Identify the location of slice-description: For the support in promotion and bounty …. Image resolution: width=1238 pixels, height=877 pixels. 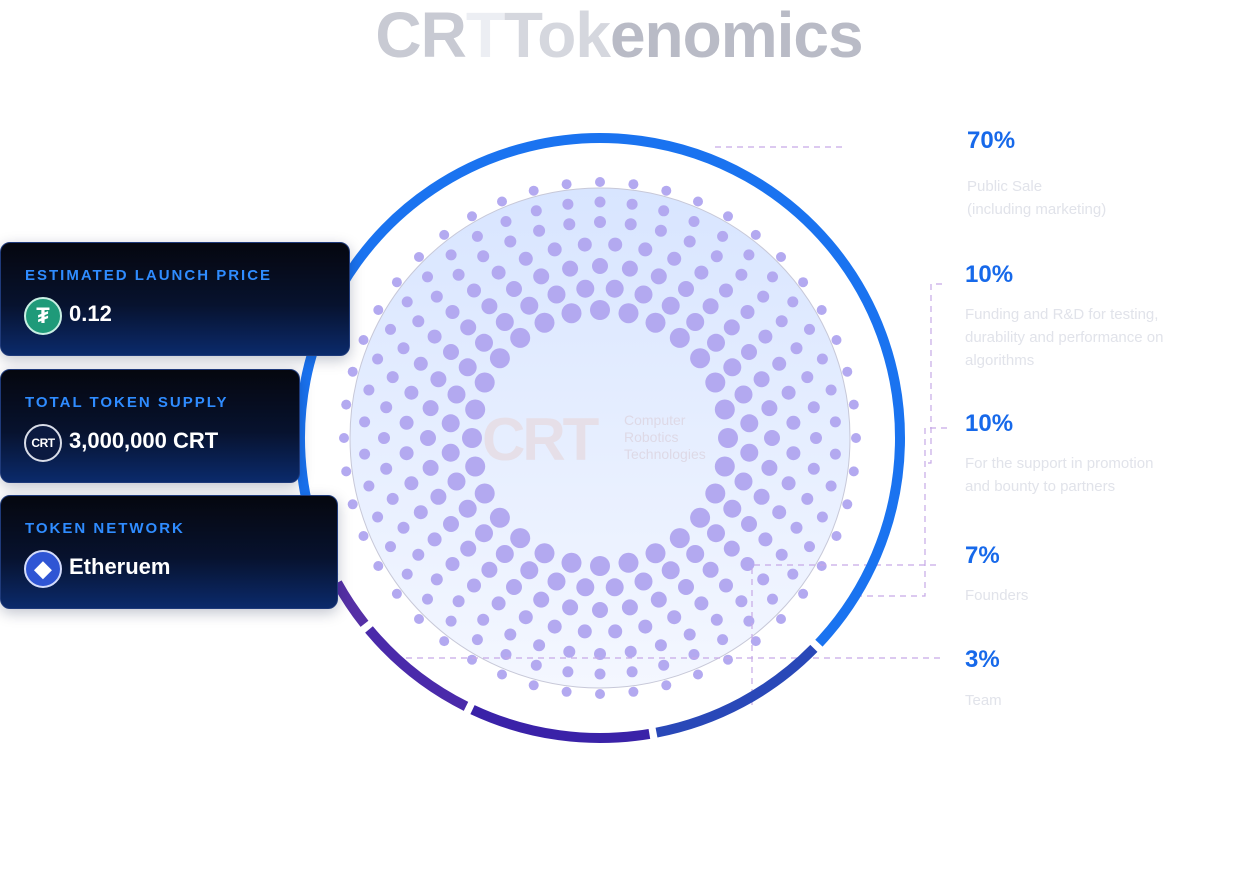
(1059, 475).